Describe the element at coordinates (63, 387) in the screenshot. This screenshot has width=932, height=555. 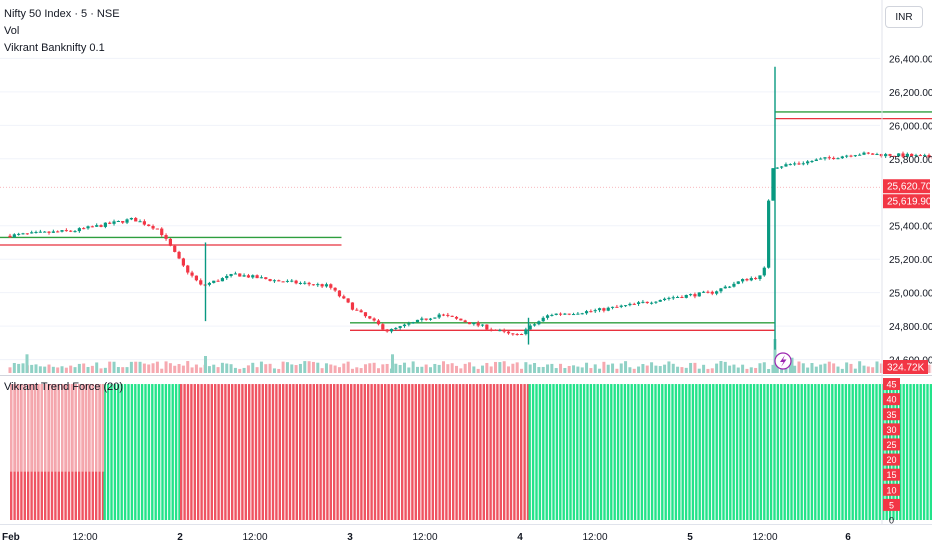
I see `indicator-legend: Vikrant Trend Force (20)` at that location.